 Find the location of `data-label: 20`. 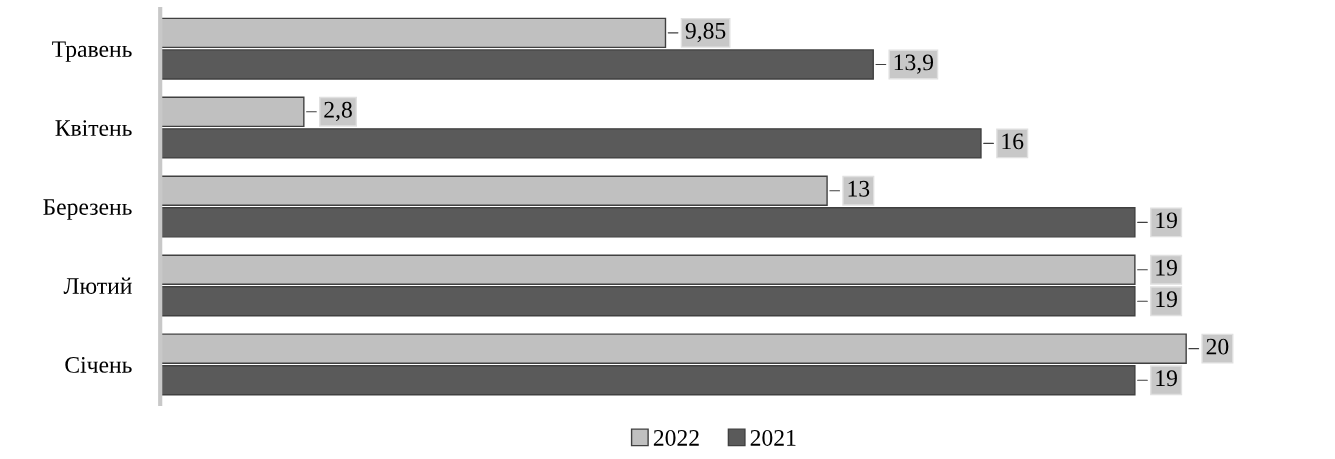

data-label: 20 is located at coordinates (1217, 346).